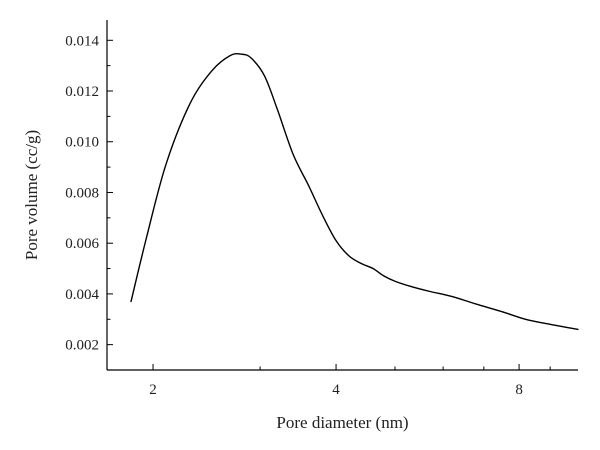 The width and height of the screenshot is (600, 450). I want to click on x-tick-label: 2, so click(153, 390).